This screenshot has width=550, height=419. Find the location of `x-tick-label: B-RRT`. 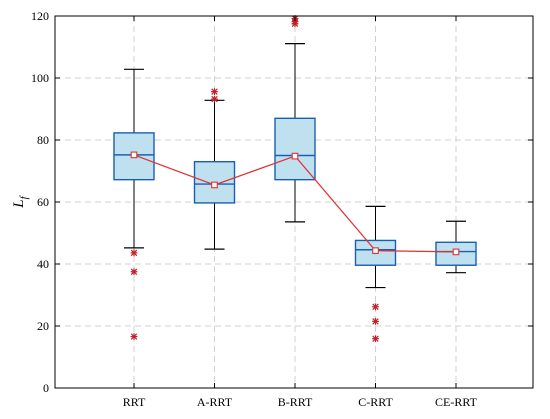

x-tick-label: B-RRT is located at coordinates (295, 402).